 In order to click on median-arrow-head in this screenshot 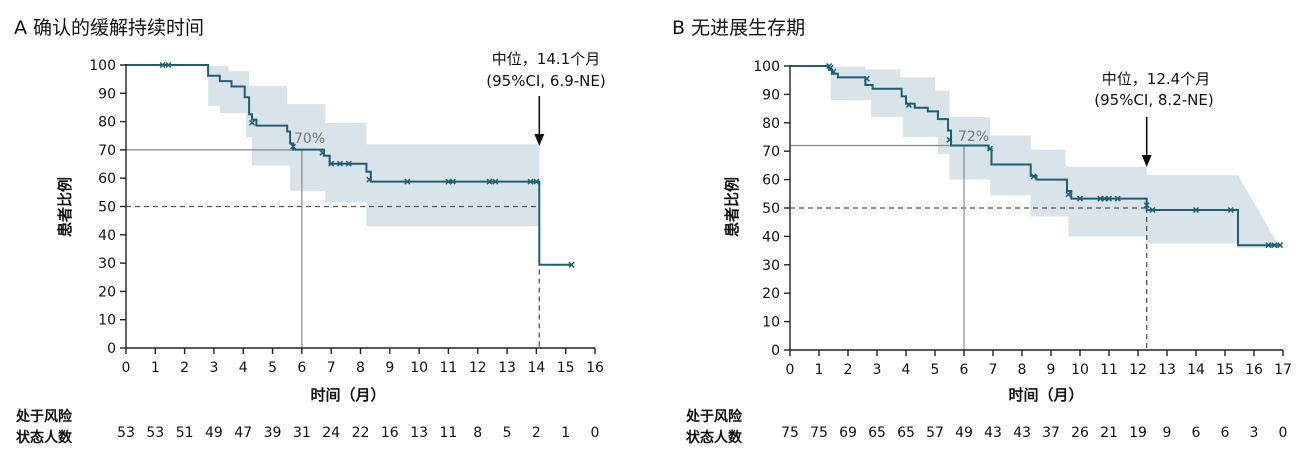, I will do `click(539, 140)`.